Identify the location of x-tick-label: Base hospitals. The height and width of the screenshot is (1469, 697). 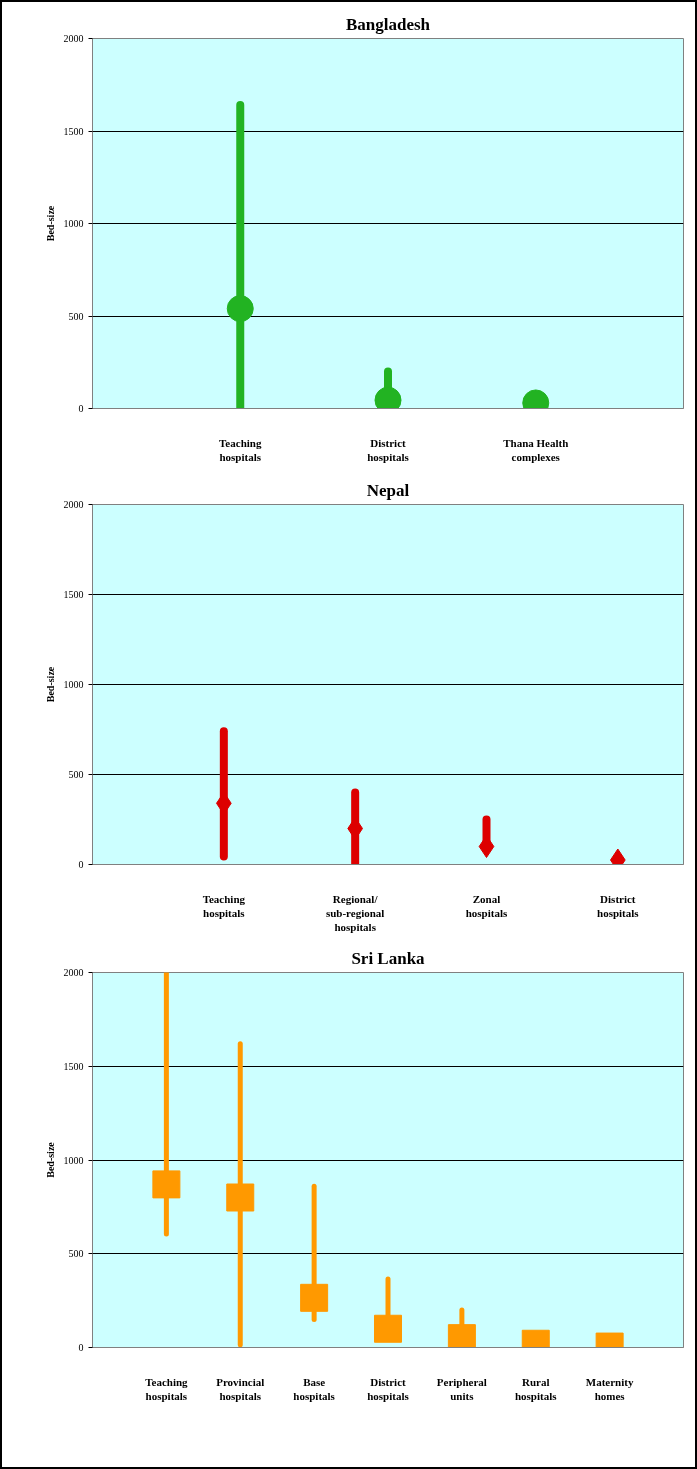
(314, 1388).